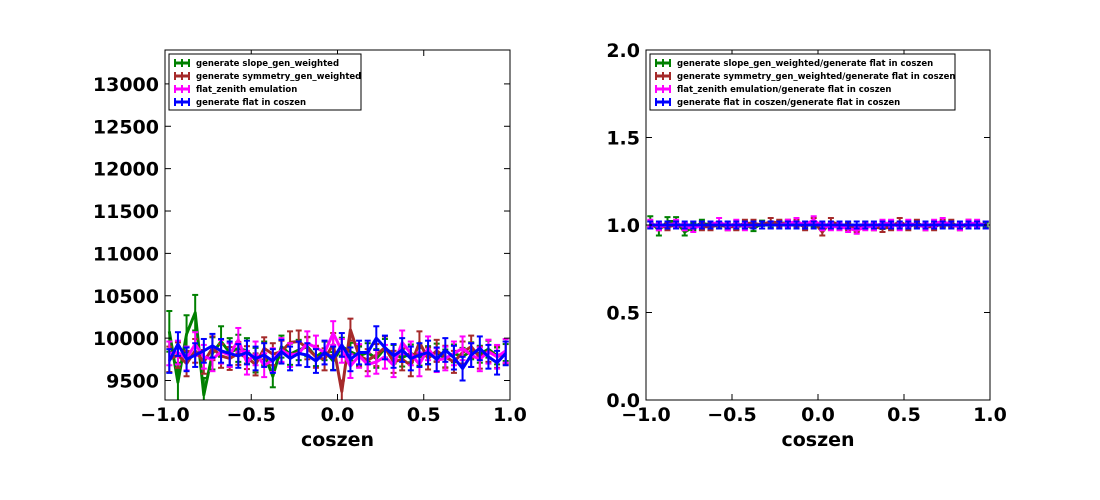 The image size is (1100, 500). What do you see at coordinates (623, 401) in the screenshot?
I see `y-tick-label: 0.0` at bounding box center [623, 401].